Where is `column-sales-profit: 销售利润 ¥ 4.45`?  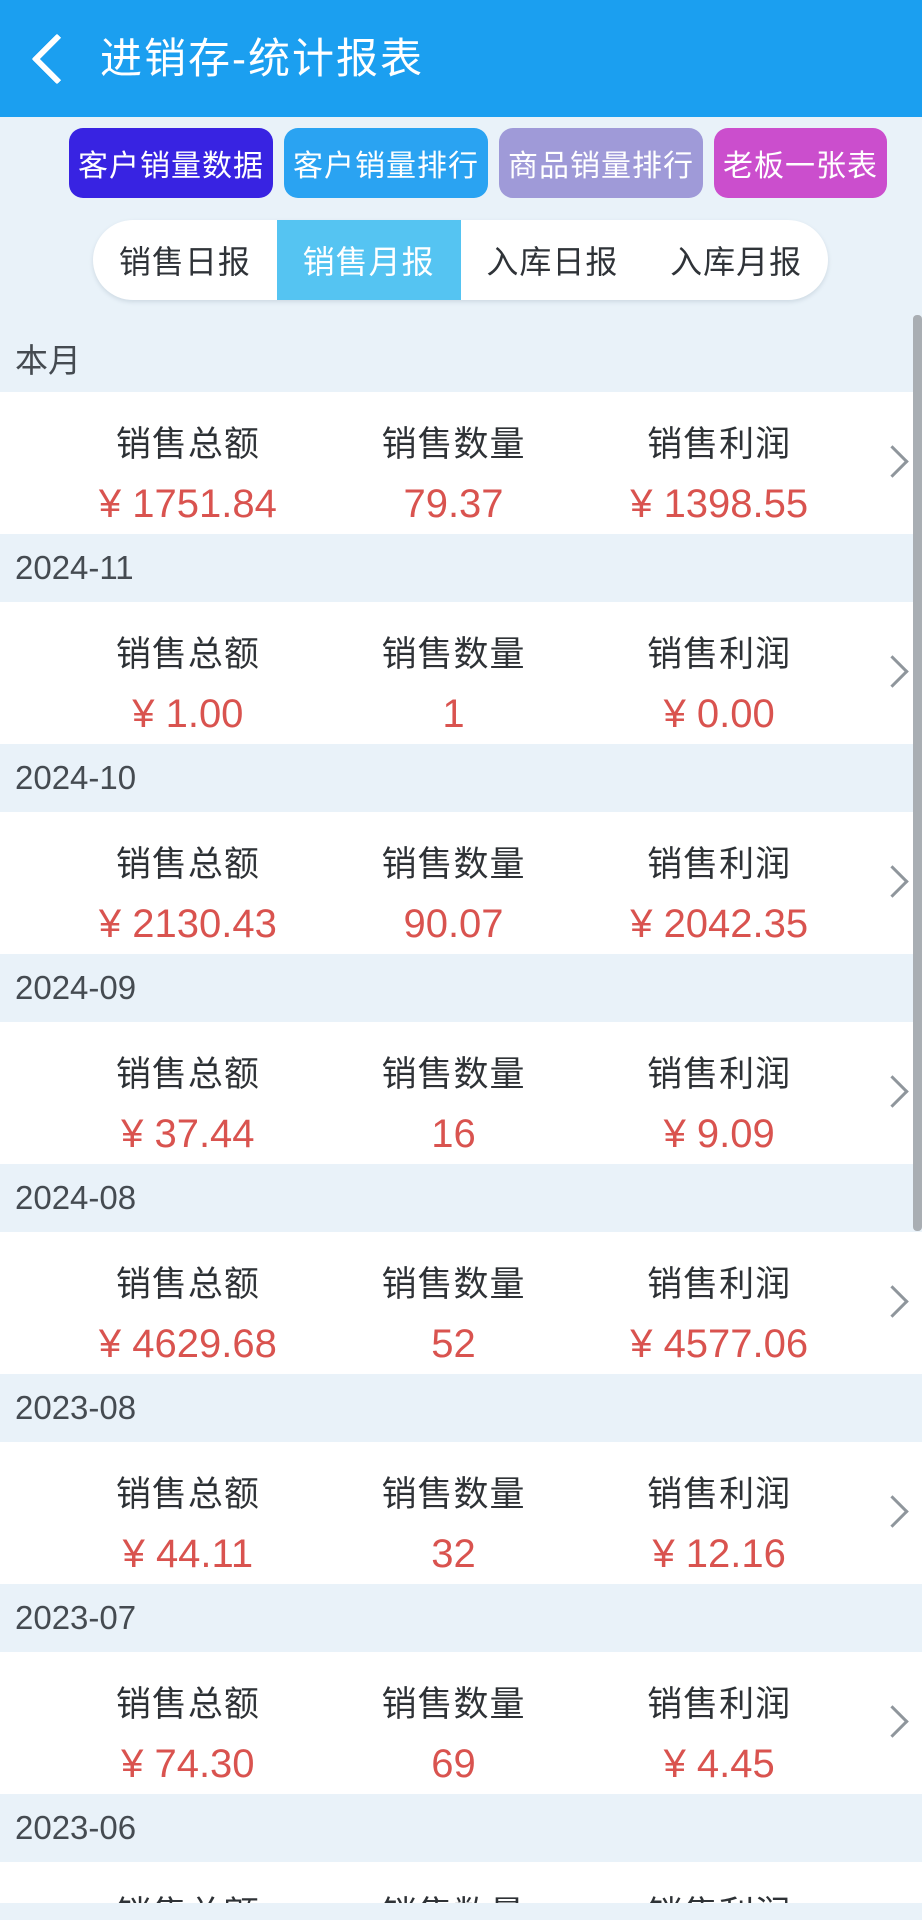 column-sales-profit: 销售利润 ¥ 4.45 is located at coordinates (719, 1731).